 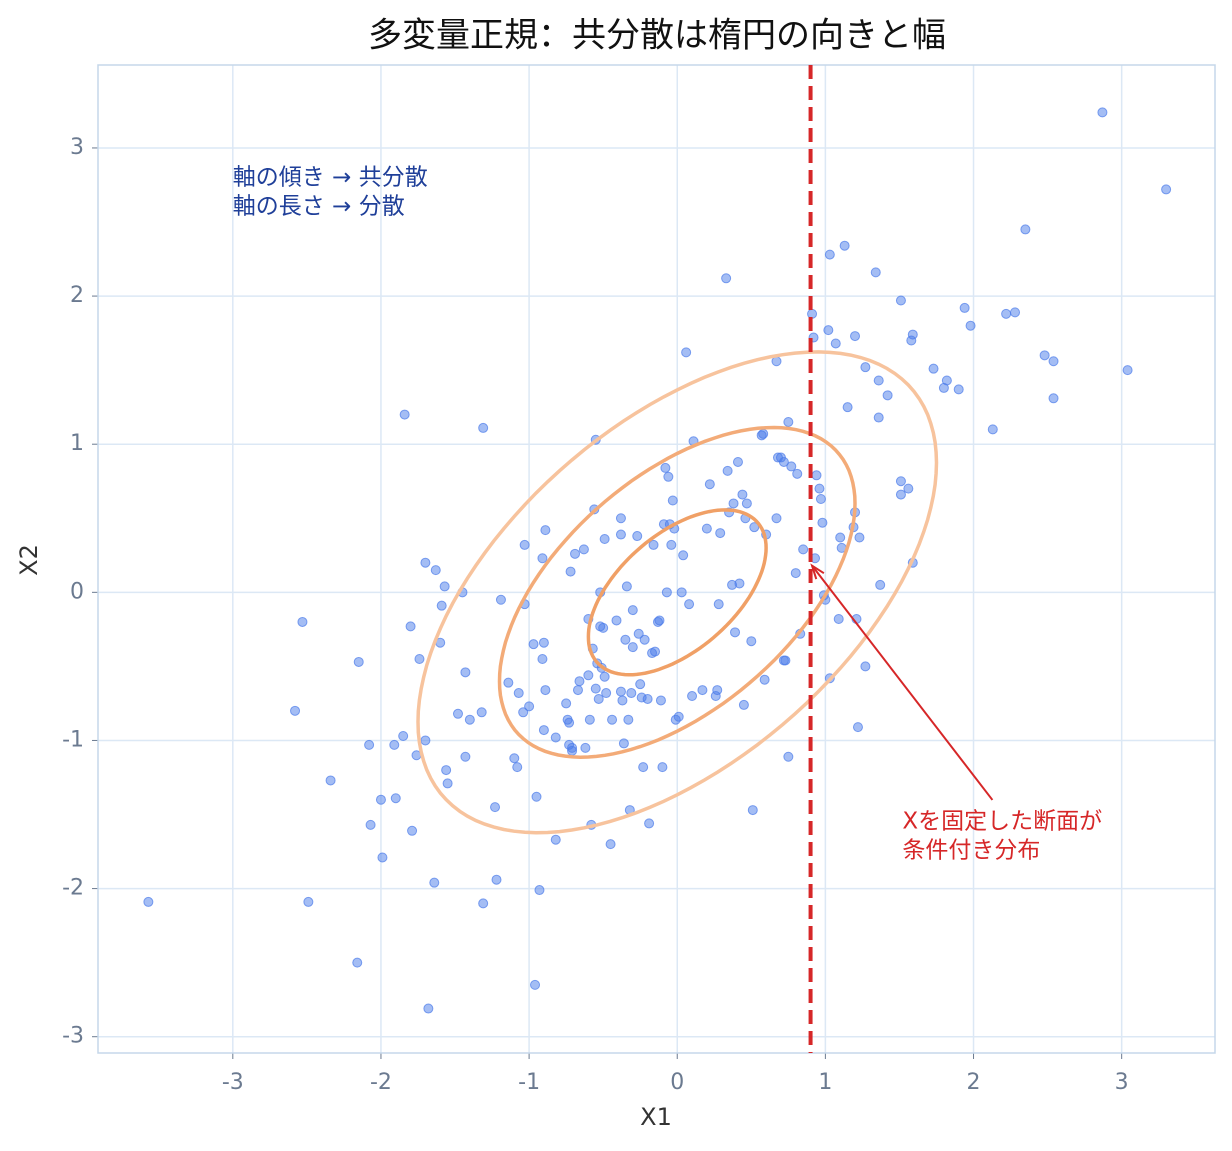 I want to click on annotation-arrow, so click(x=902, y=683).